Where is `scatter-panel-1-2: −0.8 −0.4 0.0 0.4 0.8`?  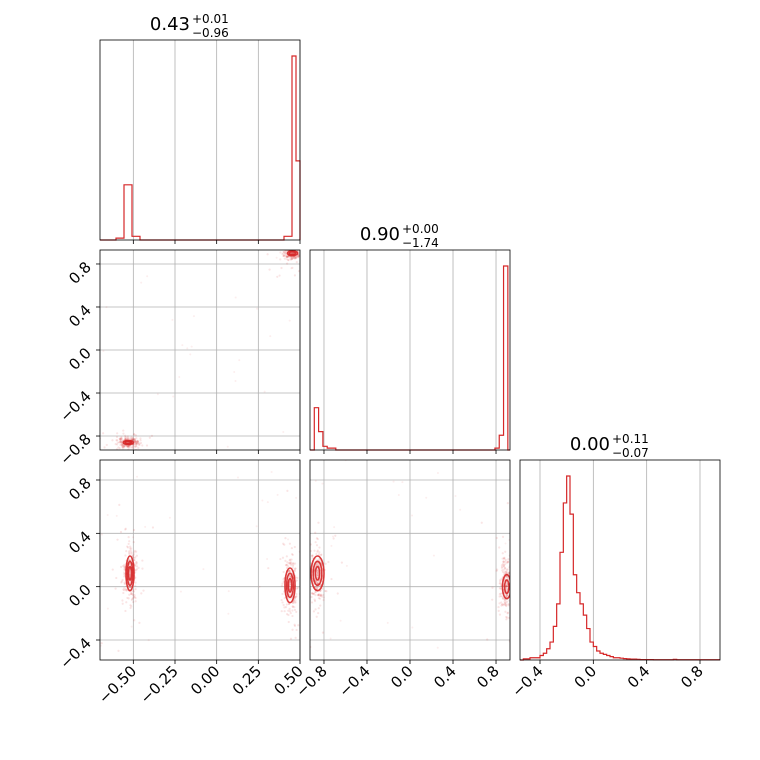 scatter-panel-1-2: −0.8 −0.4 0.0 0.4 0.8 is located at coordinates (408, 580).